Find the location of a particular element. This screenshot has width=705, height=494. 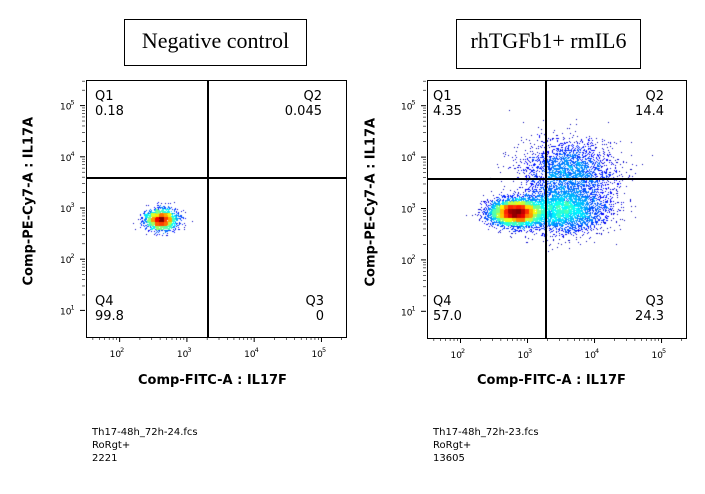

quadrant-label-q2: Q2 14.4 is located at coordinates (649, 104).